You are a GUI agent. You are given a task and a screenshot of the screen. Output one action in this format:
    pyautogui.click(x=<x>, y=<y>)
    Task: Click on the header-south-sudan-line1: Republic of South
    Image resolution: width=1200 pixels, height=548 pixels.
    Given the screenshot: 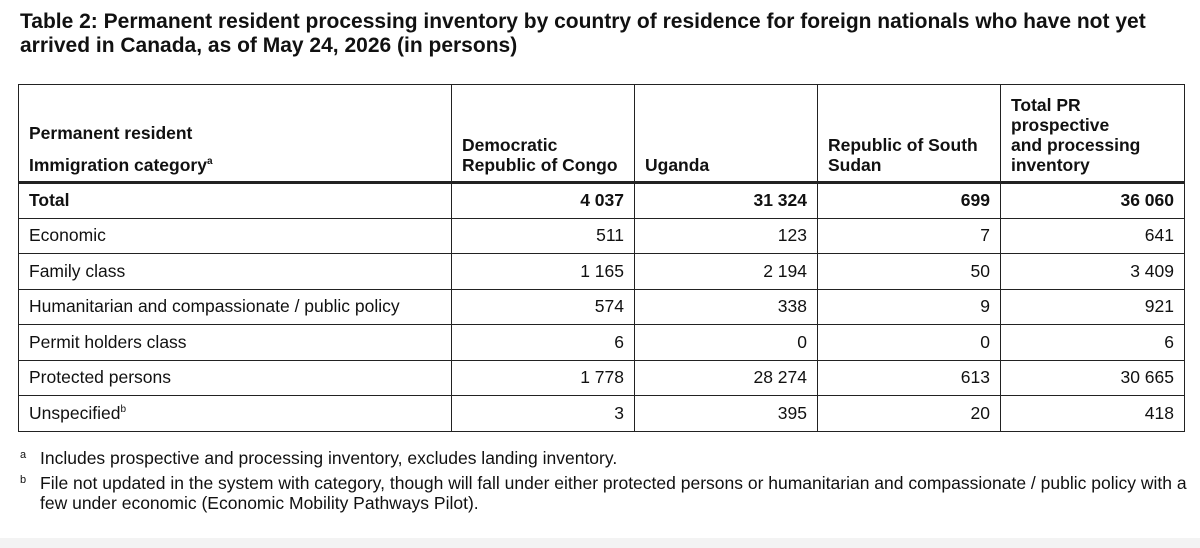 What is the action you would take?
    pyautogui.click(x=903, y=145)
    